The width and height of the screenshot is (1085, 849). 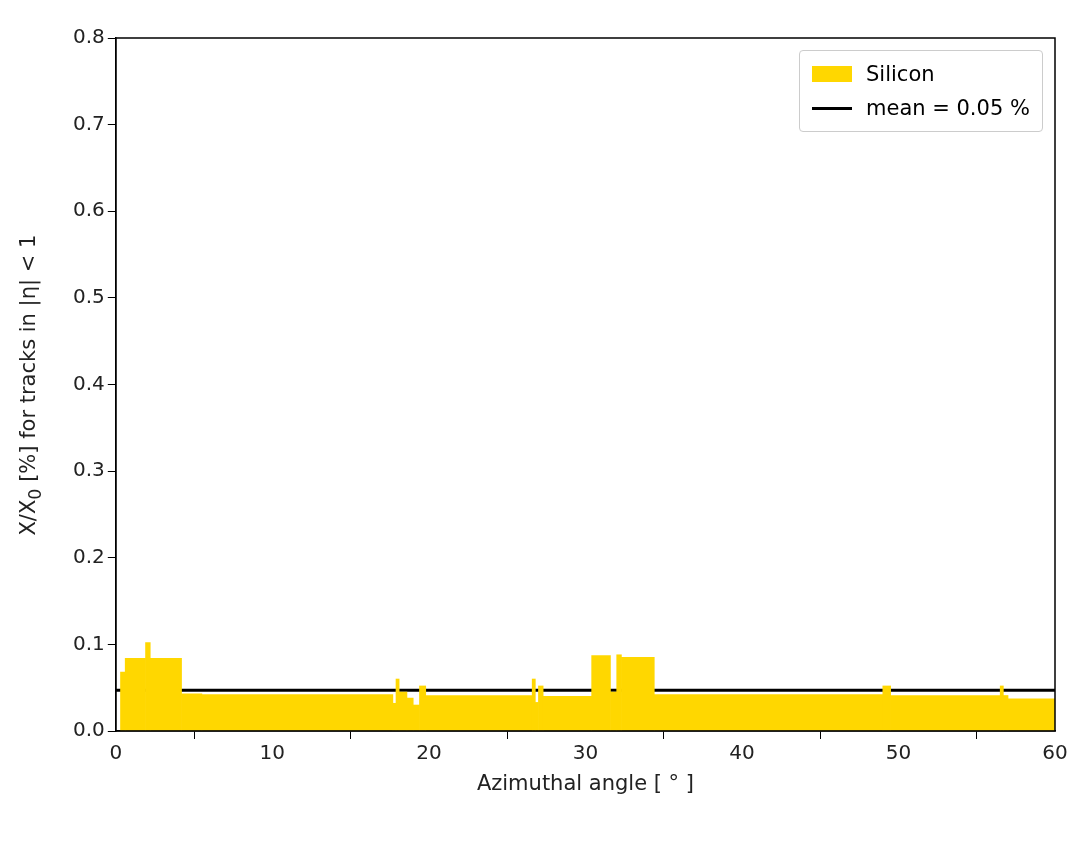 I want to click on x-tick-label: 20, so click(x=429, y=752).